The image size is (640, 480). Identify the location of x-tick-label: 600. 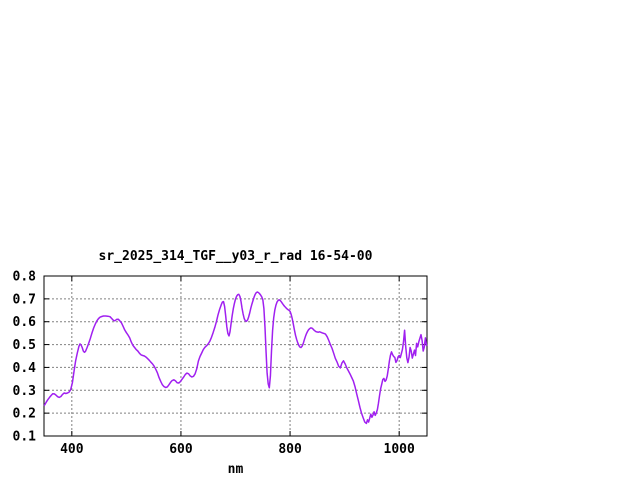
(181, 449).